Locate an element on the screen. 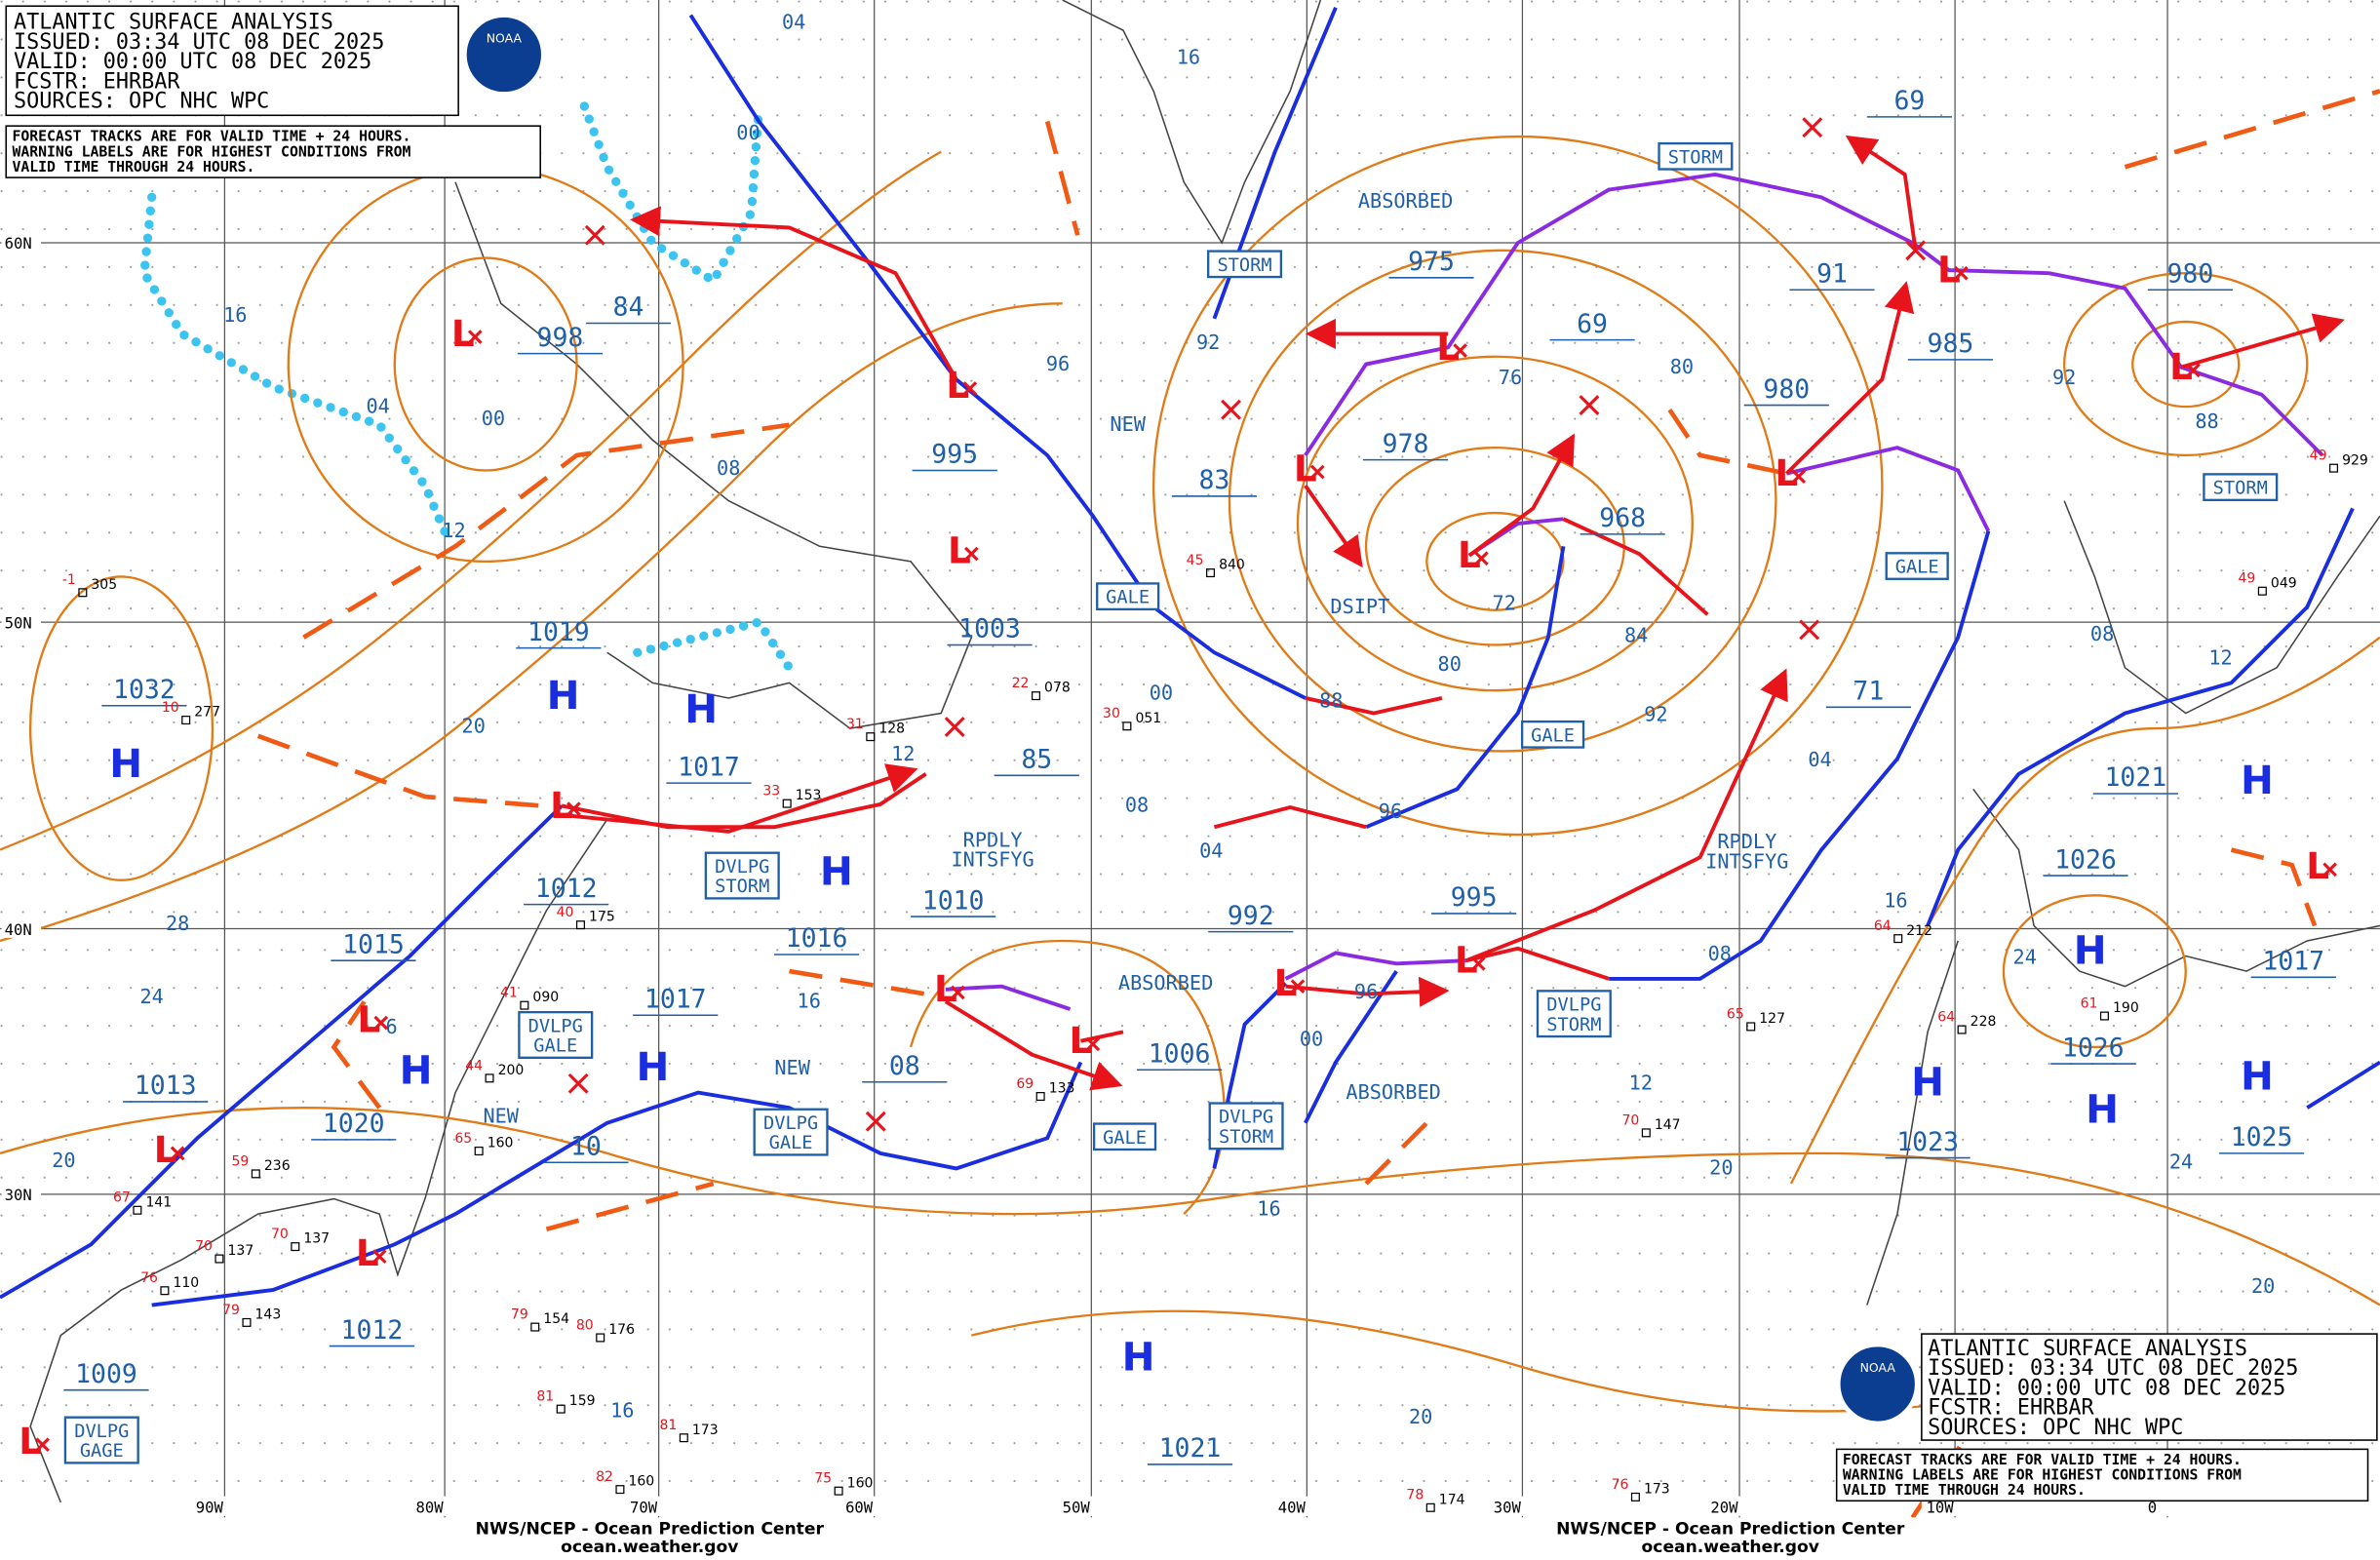 This screenshot has width=2380, height=1560. warm-front is located at coordinates (1374, 706).